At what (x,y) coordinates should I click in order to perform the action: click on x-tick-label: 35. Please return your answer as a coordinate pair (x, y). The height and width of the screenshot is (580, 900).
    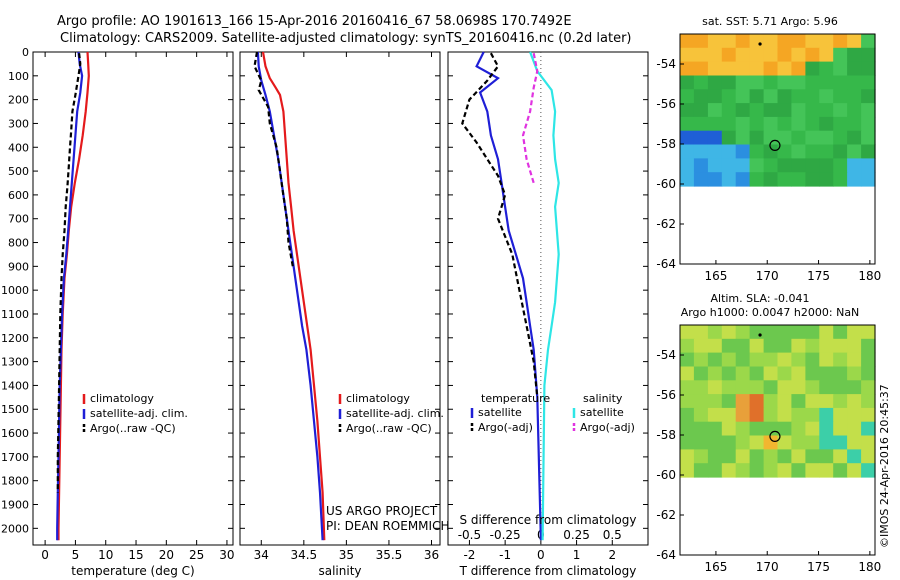
    Looking at the image, I should click on (346, 555).